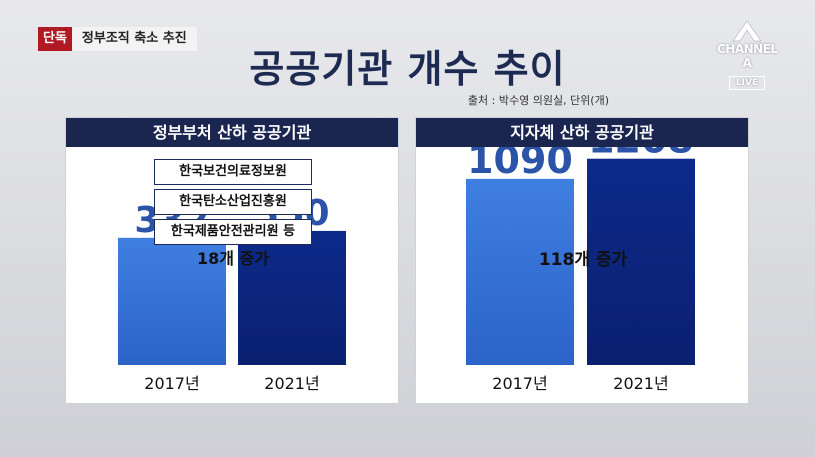 This screenshot has height=457, width=815. I want to click on value-label-2021년: 1208, so click(641, 154).